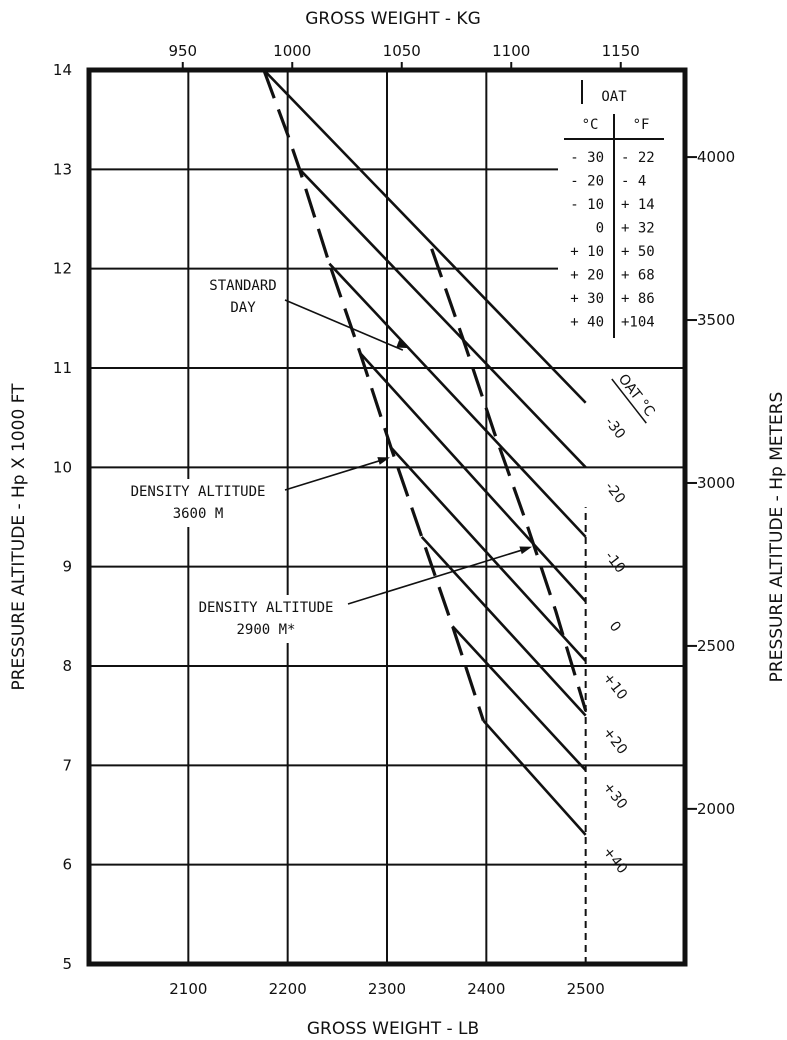 The width and height of the screenshot is (787, 1040). Describe the element at coordinates (62, 368) in the screenshot. I see `y-tick-label: 11` at that location.